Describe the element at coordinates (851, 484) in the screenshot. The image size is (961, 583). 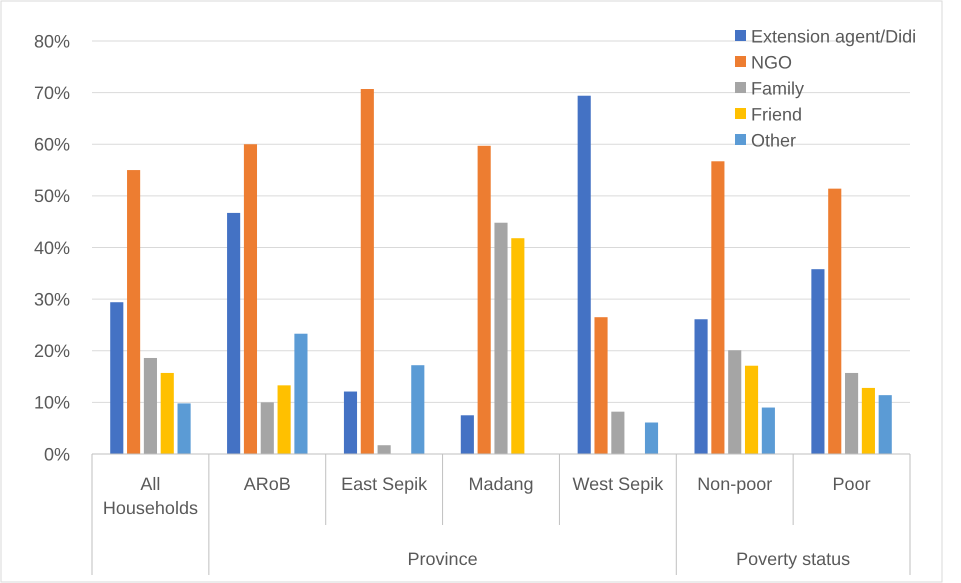
I see `x-tick-label: Poor` at that location.